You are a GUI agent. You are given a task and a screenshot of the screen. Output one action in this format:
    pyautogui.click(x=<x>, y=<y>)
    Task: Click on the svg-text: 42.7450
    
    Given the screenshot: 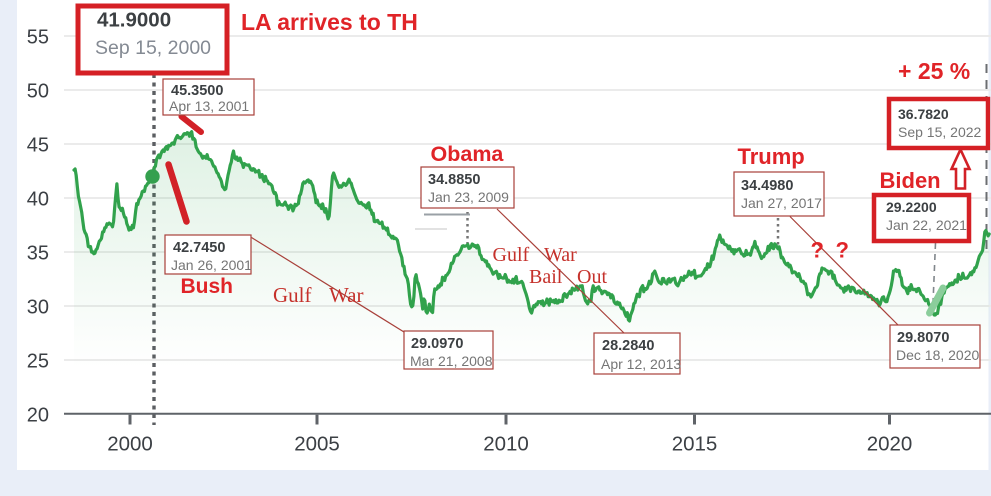 What is the action you would take?
    pyautogui.click(x=199, y=248)
    